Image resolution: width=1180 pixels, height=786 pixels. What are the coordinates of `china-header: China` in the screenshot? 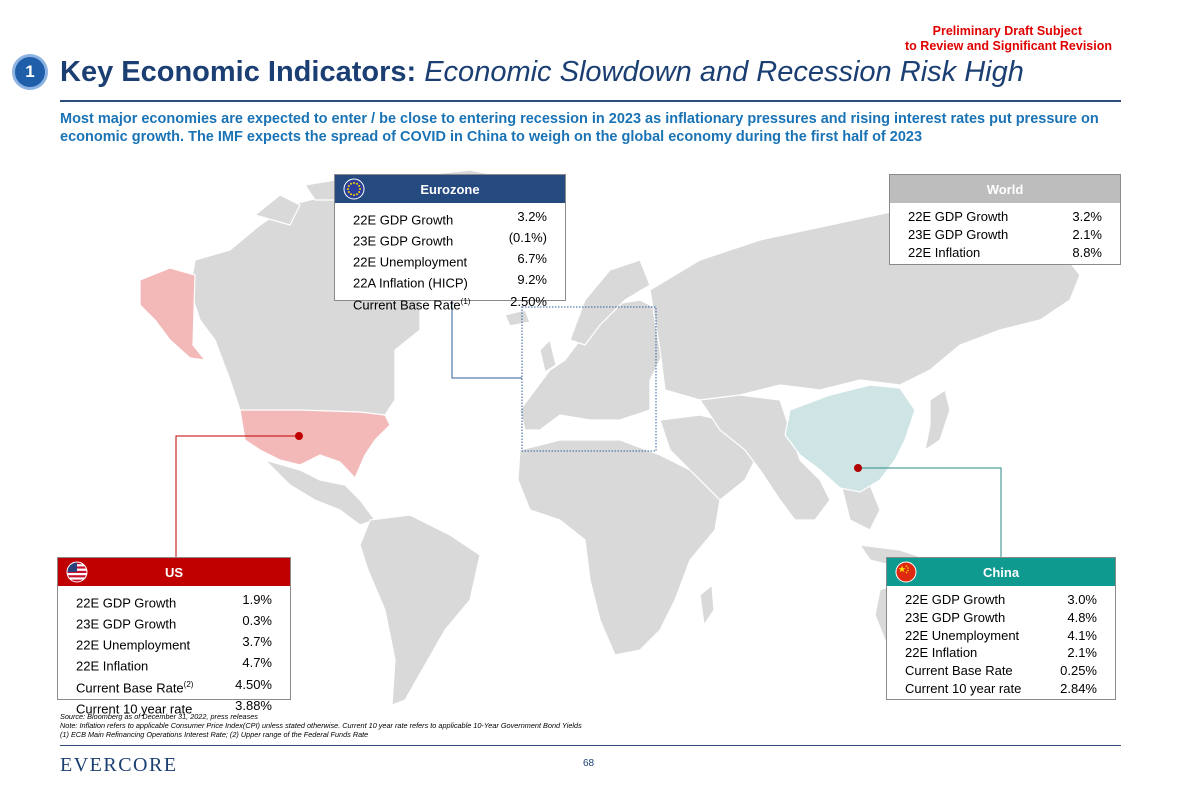 It's located at (1001, 572).